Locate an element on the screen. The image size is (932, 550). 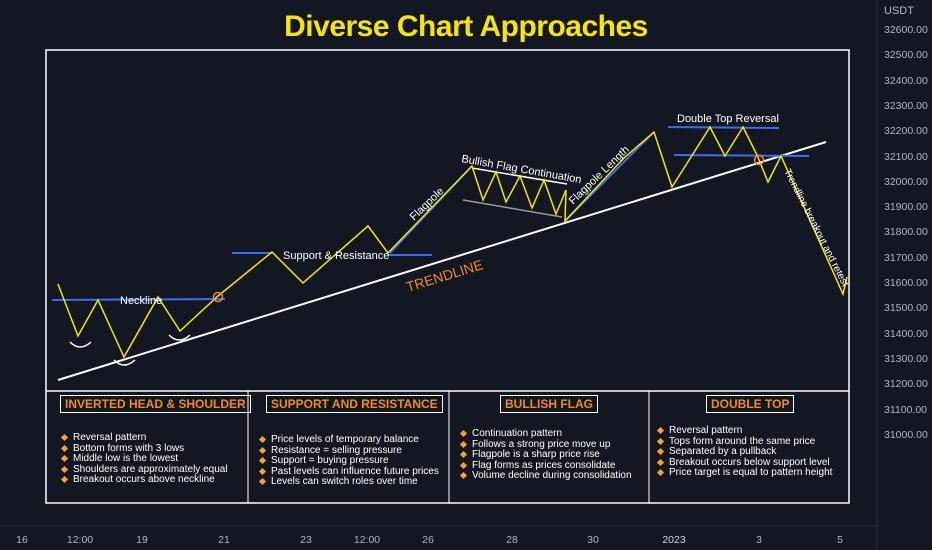
panel-title-inverted-head-shoulder: INVERTED HEAD & SHOULDER is located at coordinates (155, 404).